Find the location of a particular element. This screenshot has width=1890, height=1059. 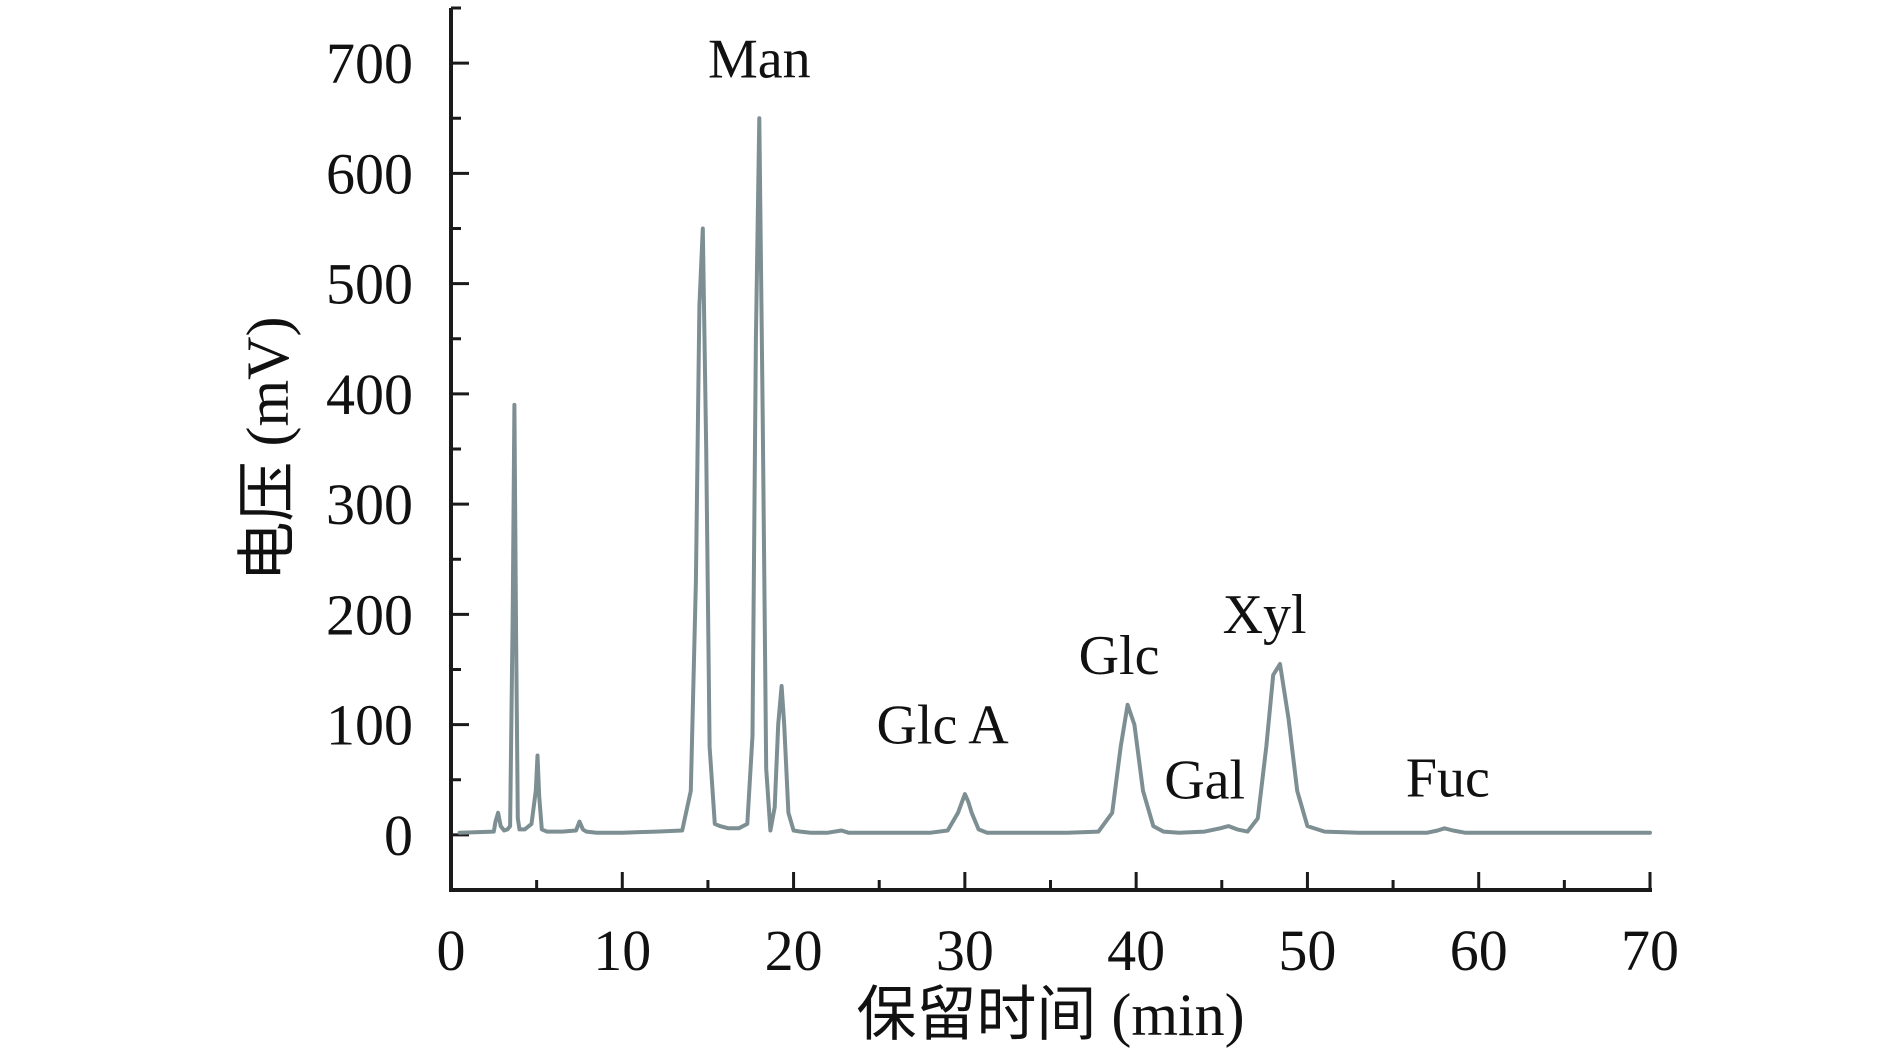

y-axis-ticks: 0 100 200 300 400 500 600 700 is located at coordinates (397, 449).